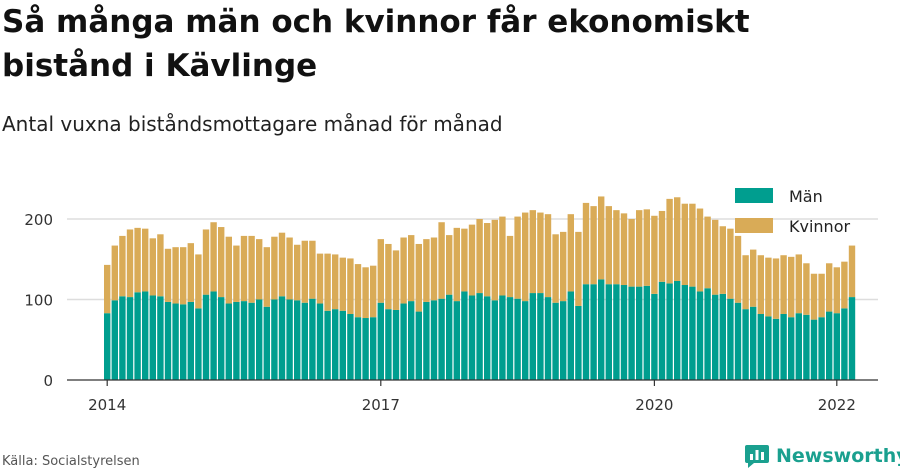  Describe the element at coordinates (71, 461) in the screenshot. I see `source-note: Källa: Socialstyrelsen` at that location.